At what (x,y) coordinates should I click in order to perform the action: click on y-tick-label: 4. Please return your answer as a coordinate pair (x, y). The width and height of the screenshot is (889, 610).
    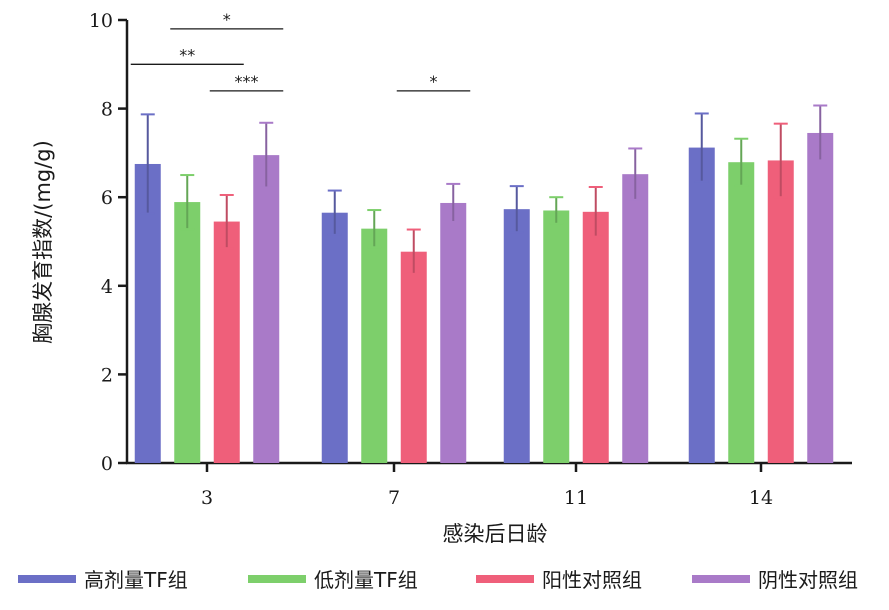
    Looking at the image, I should click on (107, 287).